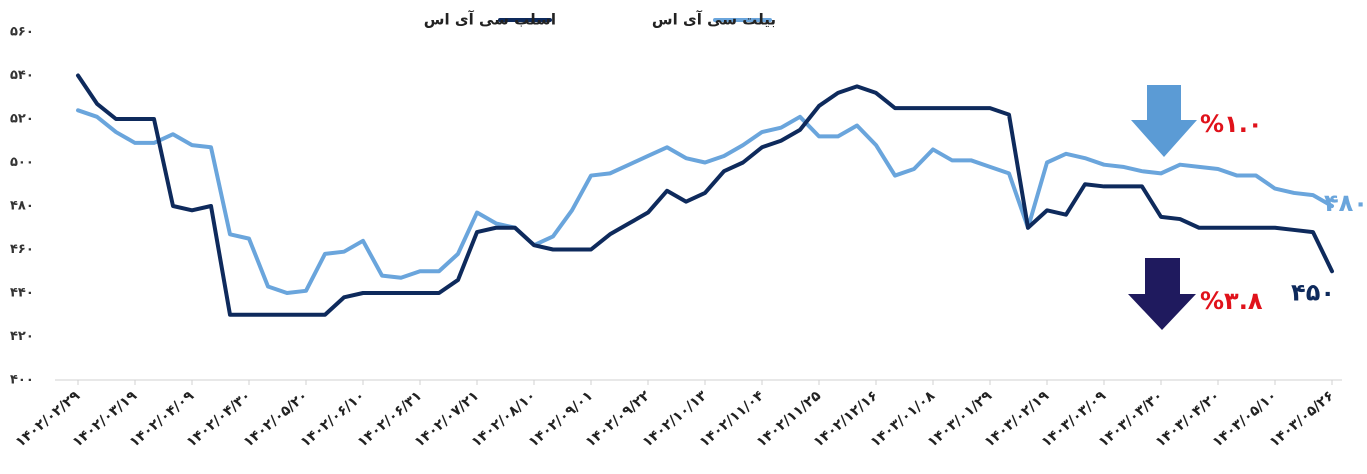 Image resolution: width=1367 pixels, height=474 pixels. What do you see at coordinates (22, 336) in the screenshot?
I see `y-tick-label: ۴۲۰` at bounding box center [22, 336].